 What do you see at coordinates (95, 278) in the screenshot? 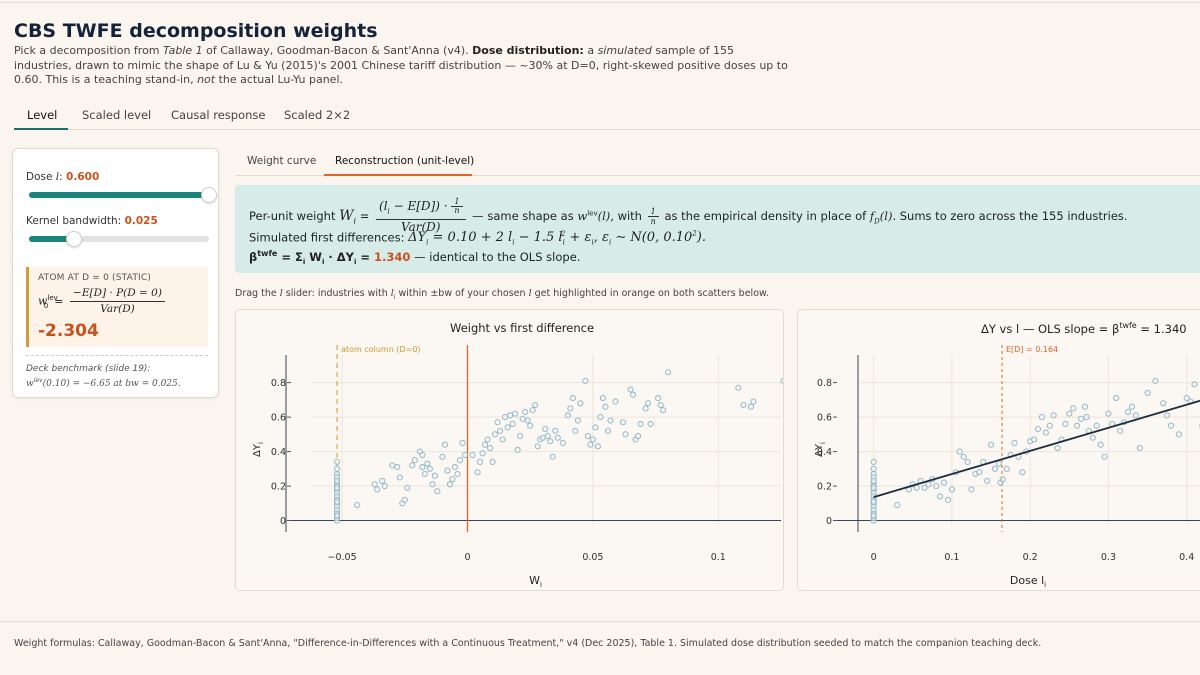
I see `atom-header: ATOM AT D = 0 (STATIC)` at bounding box center [95, 278].